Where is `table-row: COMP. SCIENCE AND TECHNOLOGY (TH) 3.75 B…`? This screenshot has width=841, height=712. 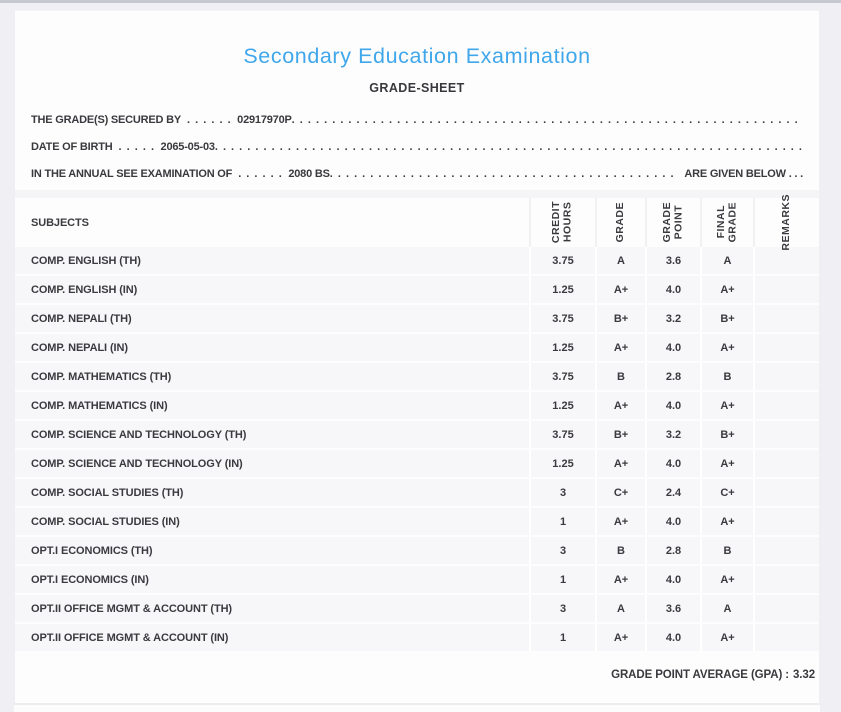 table-row: COMP. SCIENCE AND TECHNOLOGY (TH) 3.75 B… is located at coordinates (417, 434).